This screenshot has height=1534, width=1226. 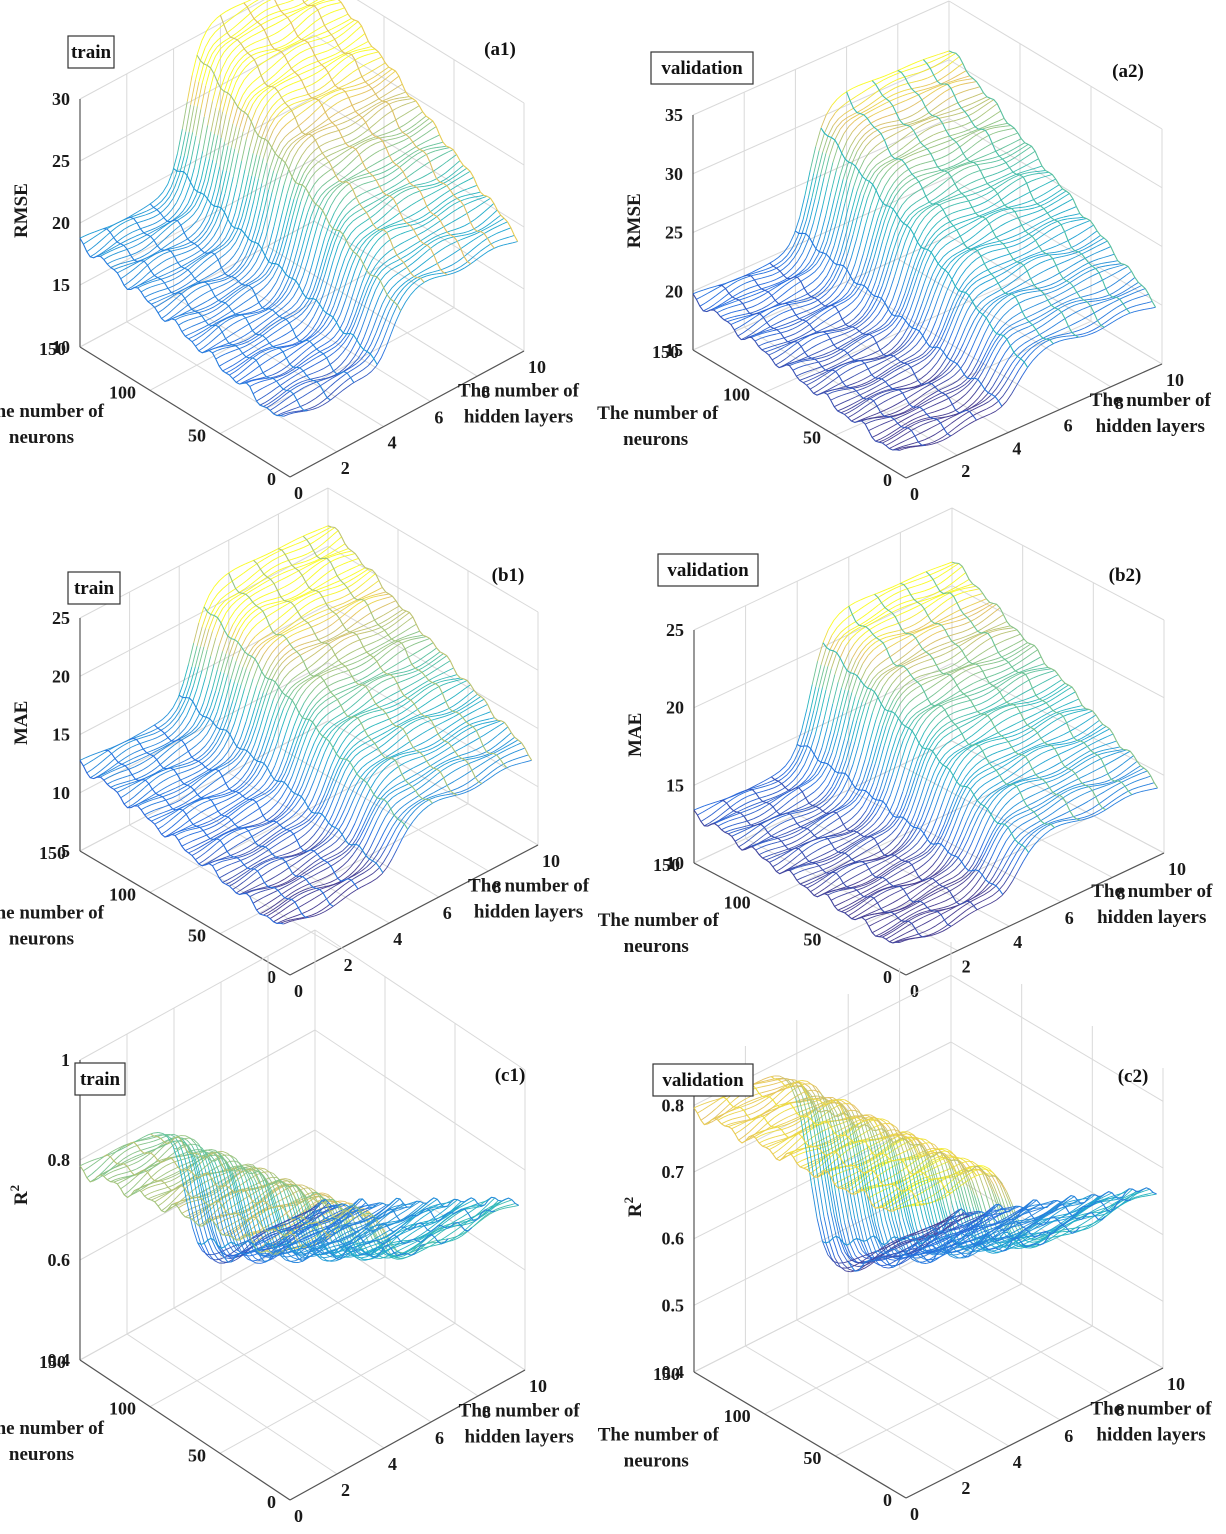 What do you see at coordinates (345, 468) in the screenshot?
I see `y-tick-label: 2` at bounding box center [345, 468].